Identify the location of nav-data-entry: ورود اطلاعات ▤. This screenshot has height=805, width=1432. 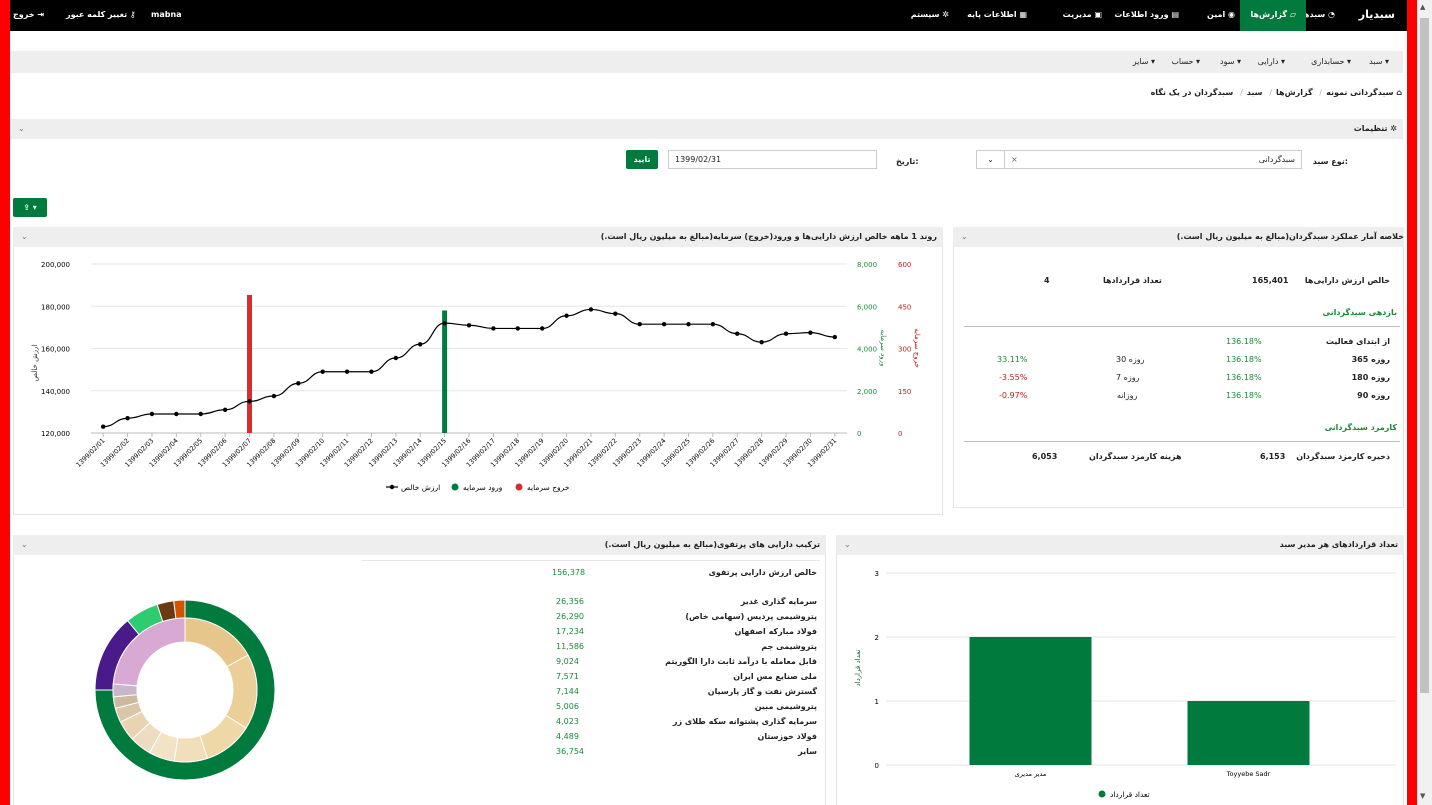
(1146, 14).